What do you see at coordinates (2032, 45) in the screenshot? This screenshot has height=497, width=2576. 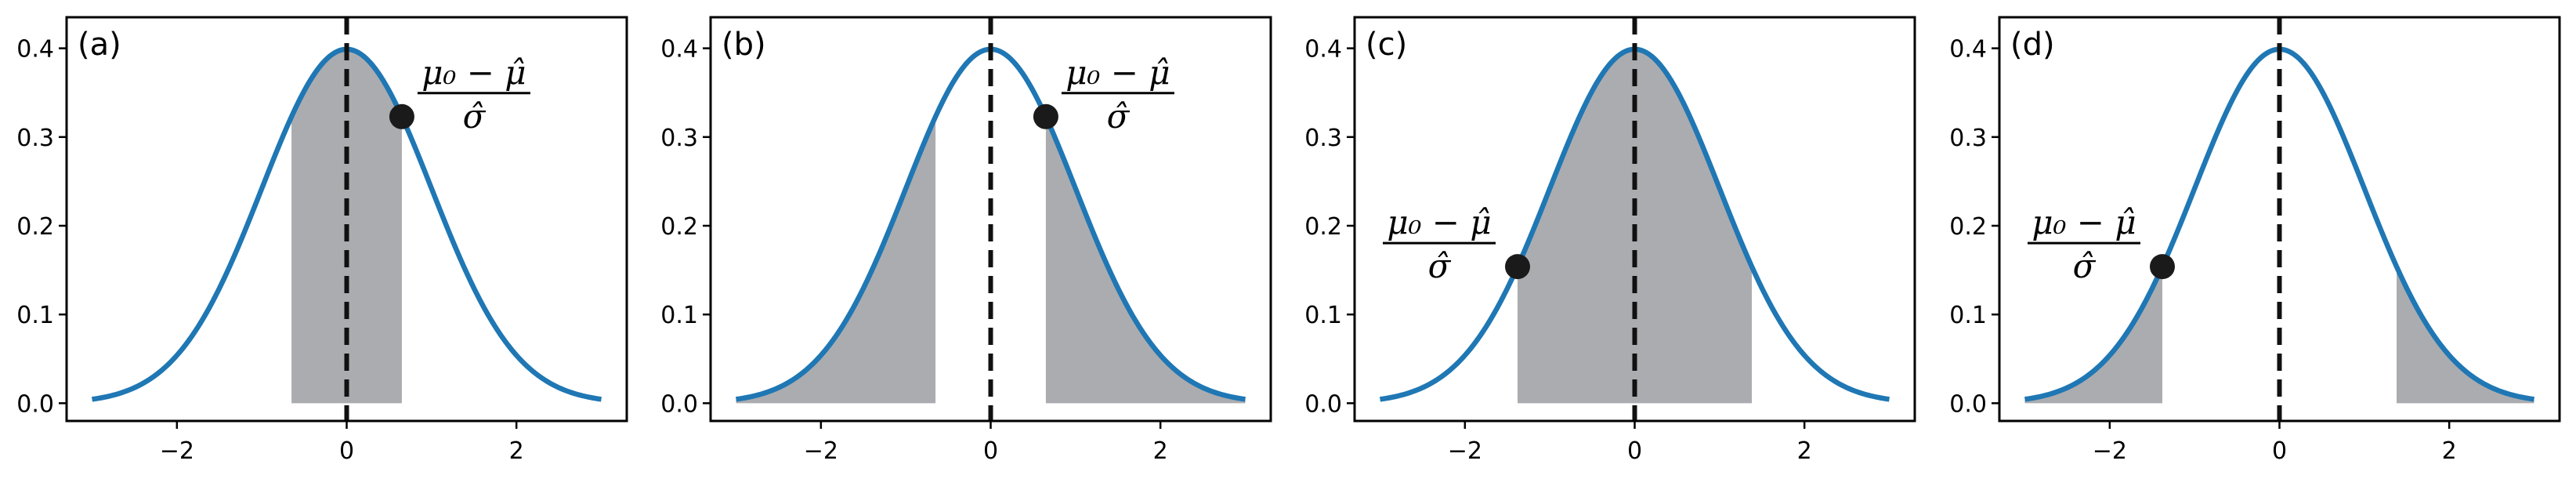 I see `panel-label: (d)` at bounding box center [2032, 45].